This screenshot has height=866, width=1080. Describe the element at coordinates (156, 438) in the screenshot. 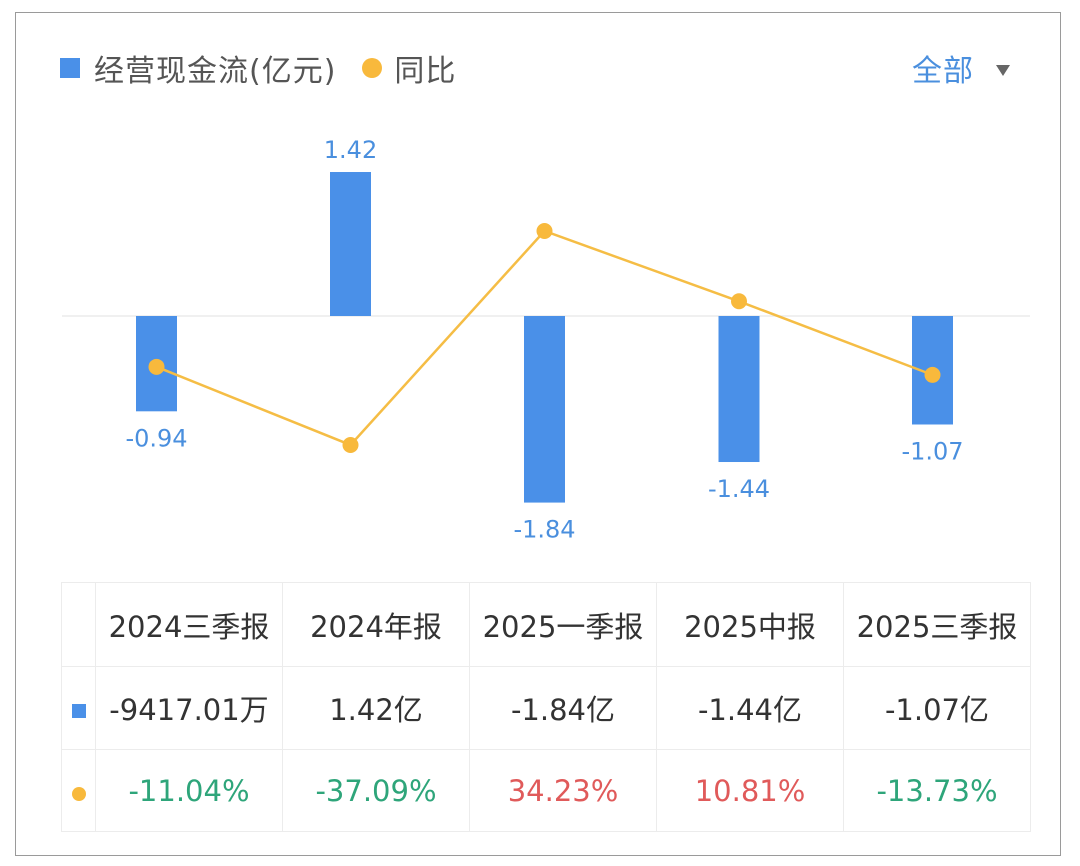

I see `bar-value-label: -0.94` at that location.